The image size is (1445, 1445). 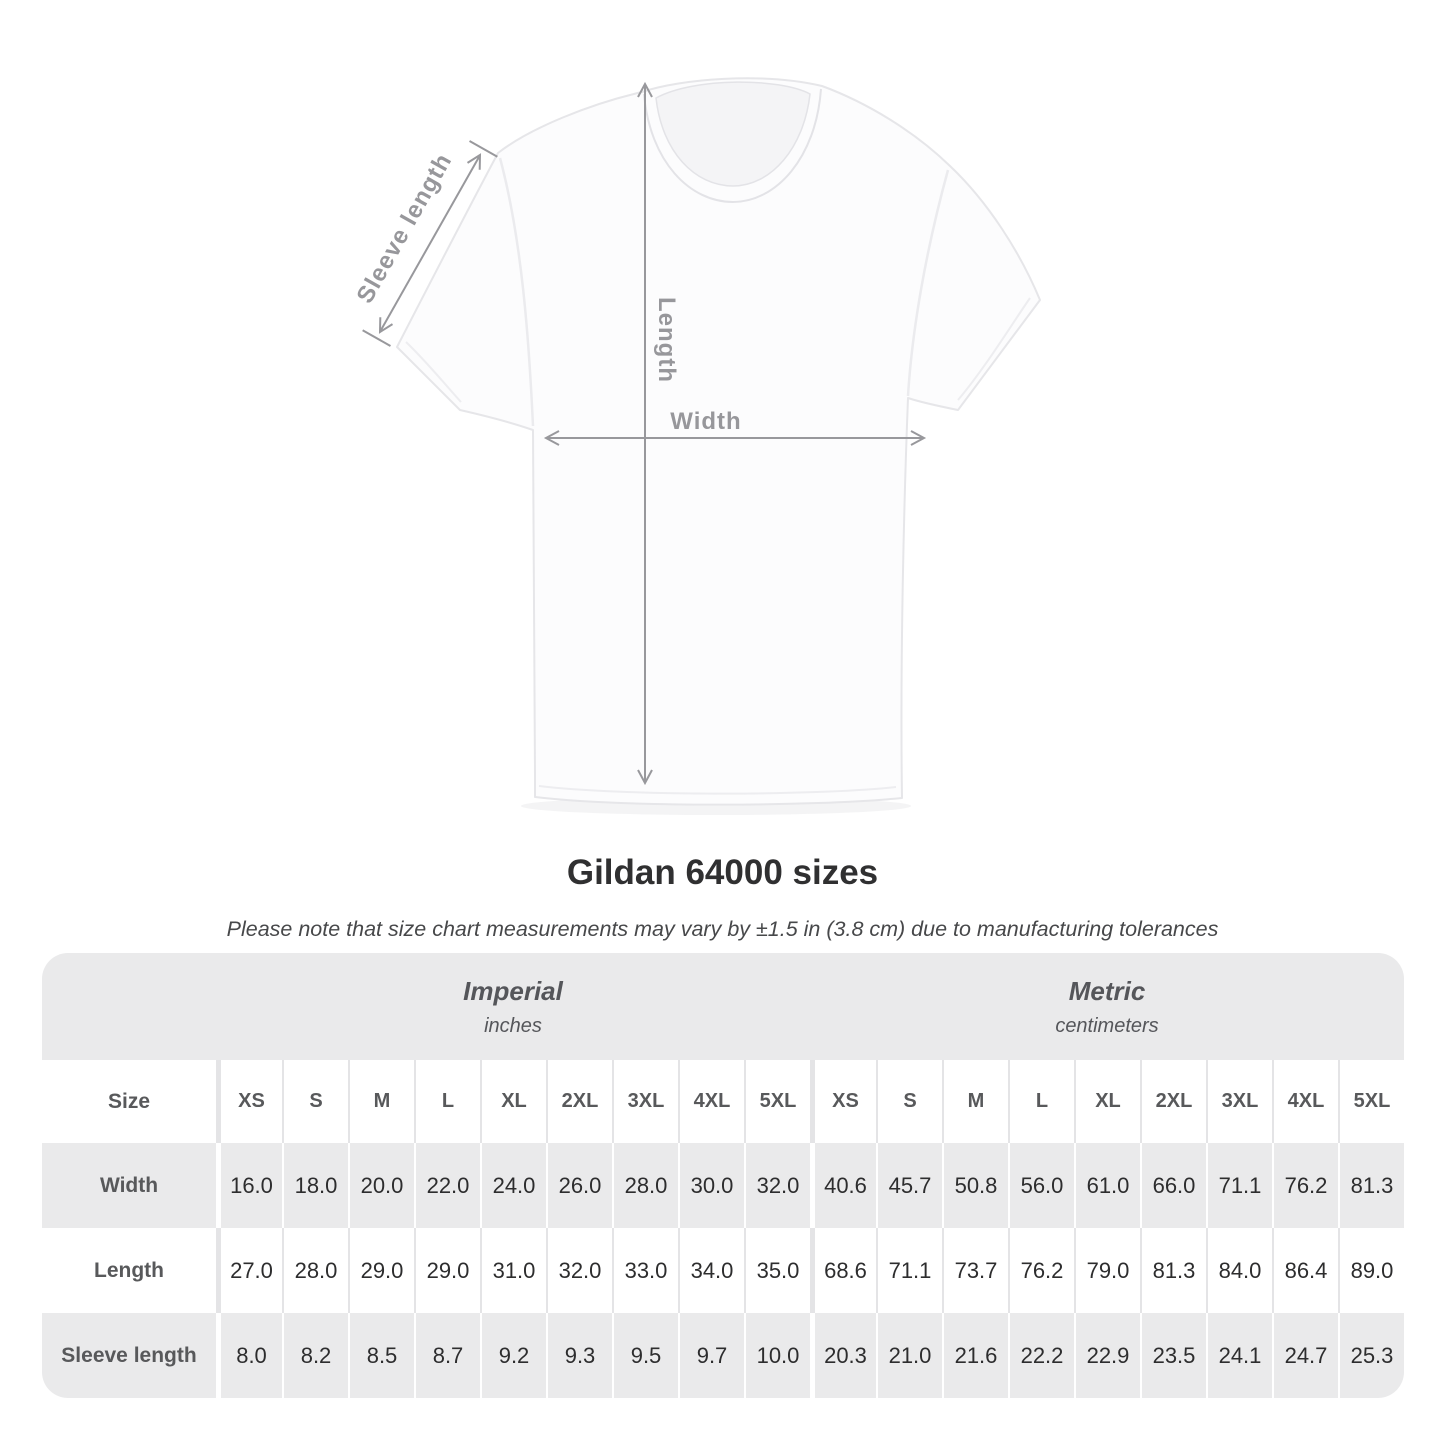 I want to click on cell: 8.0, so click(x=249, y=1355).